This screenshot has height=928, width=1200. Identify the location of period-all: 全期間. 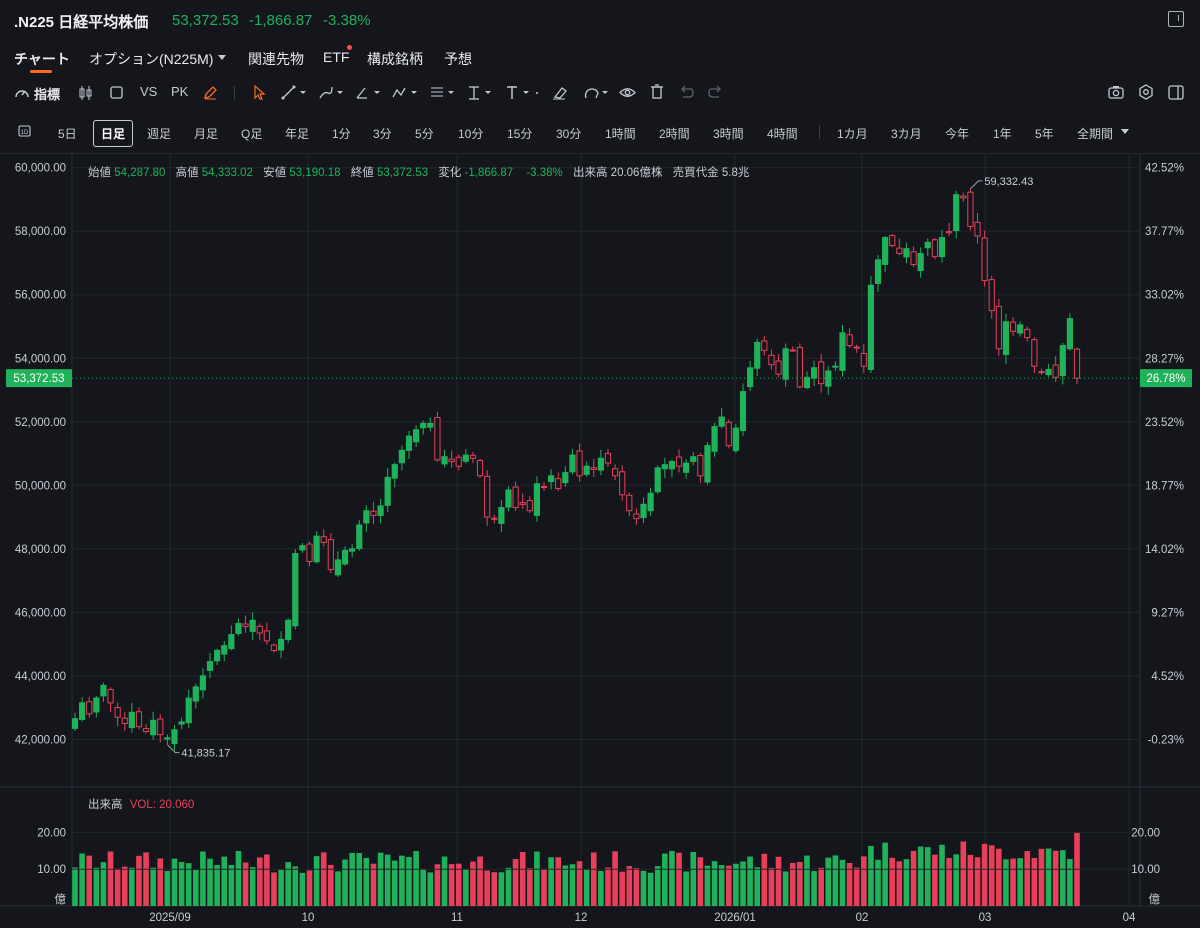
(1095, 134).